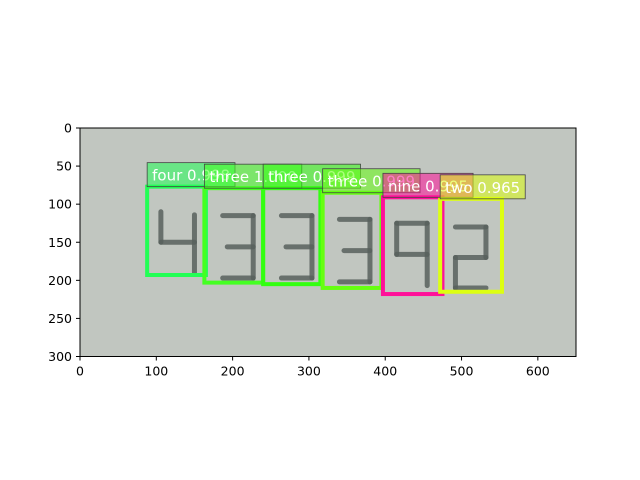 This screenshot has height=480, width=640. What do you see at coordinates (60, 356) in the screenshot?
I see `y-tick-label: 300` at bounding box center [60, 356].